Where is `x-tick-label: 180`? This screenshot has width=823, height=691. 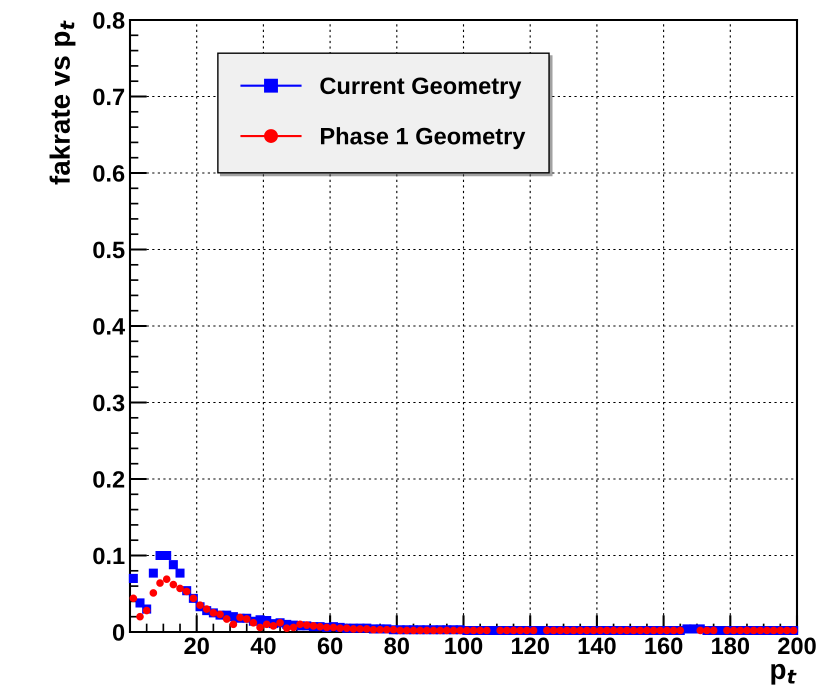 x-tick-label: 180 is located at coordinates (731, 645).